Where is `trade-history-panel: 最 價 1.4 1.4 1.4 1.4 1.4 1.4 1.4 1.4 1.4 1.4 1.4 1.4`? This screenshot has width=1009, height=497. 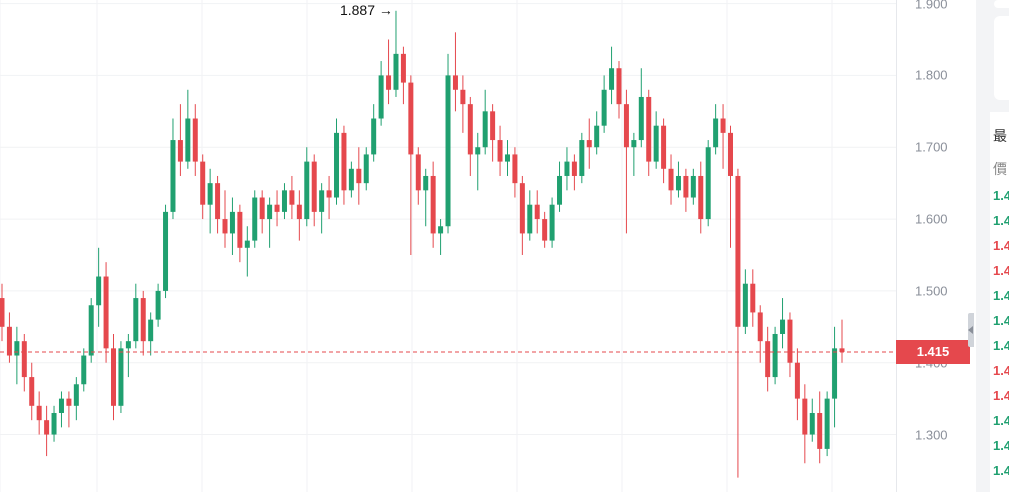
trade-history-panel: 最 價 1.4 1.4 1.4 1.4 1.4 1.4 1.4 1.4 1.4 1.4 1.4 1.4 is located at coordinates (992, 246).